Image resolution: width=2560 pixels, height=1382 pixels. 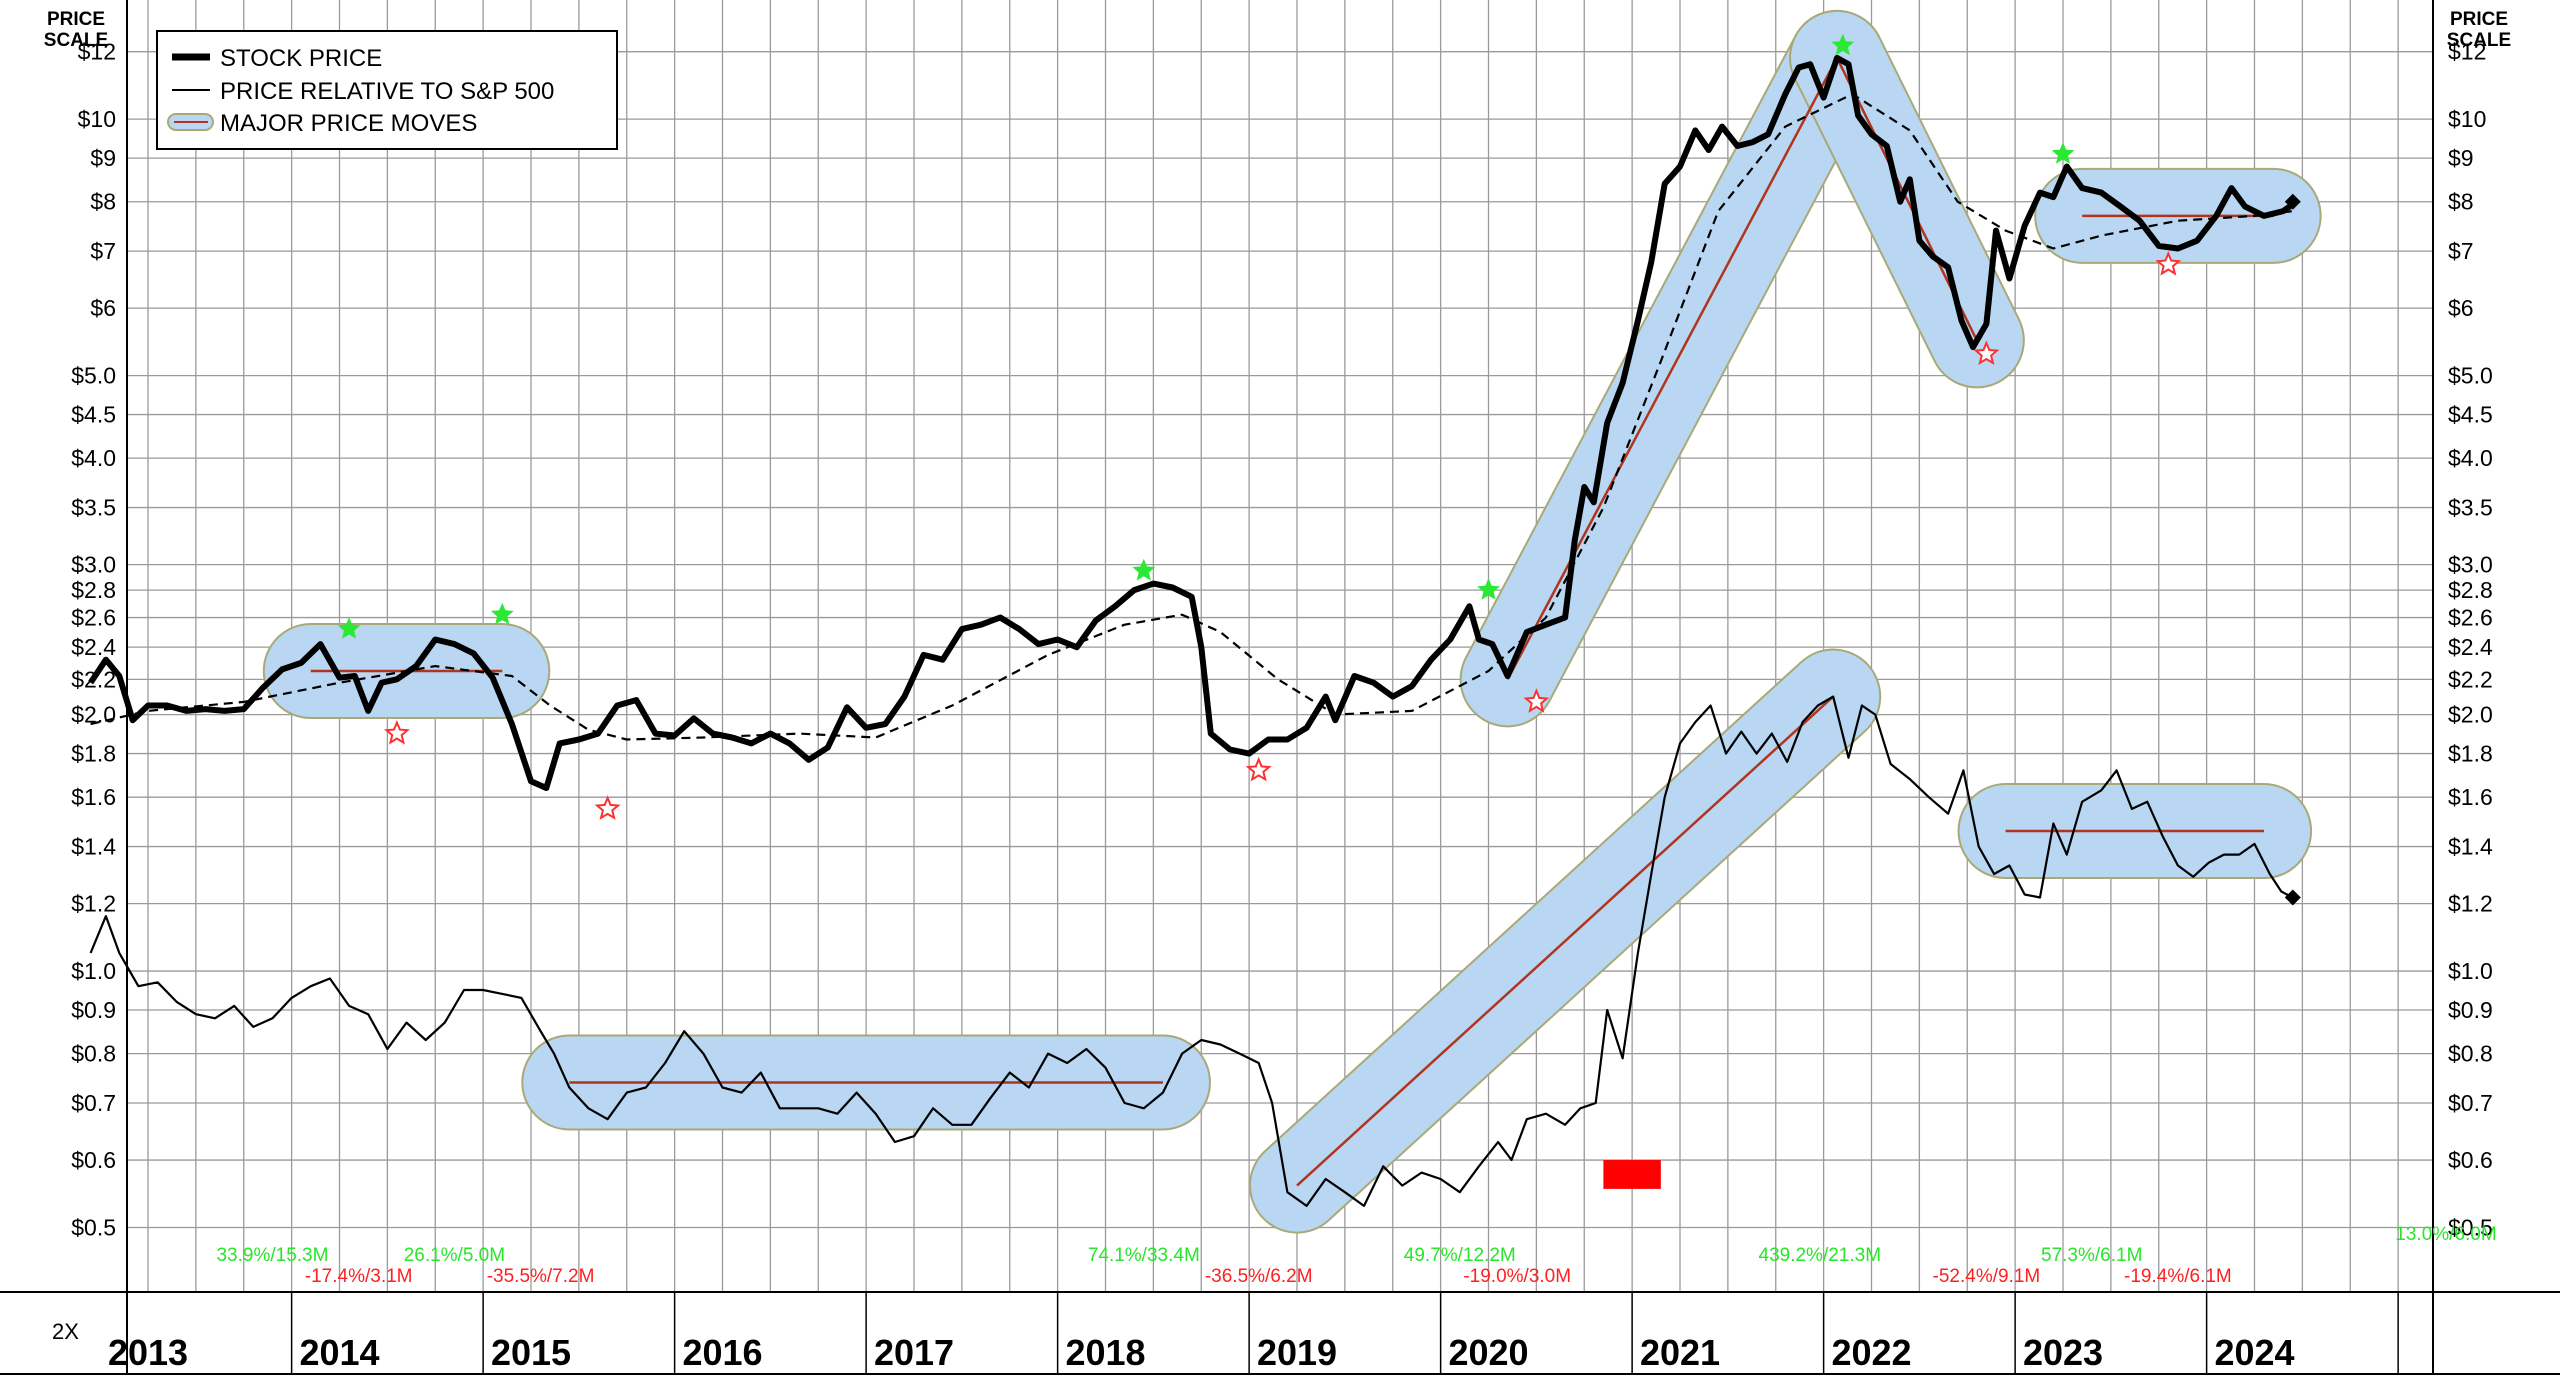 I want to click on y-tick-label-left: $8, so click(x=103, y=202).